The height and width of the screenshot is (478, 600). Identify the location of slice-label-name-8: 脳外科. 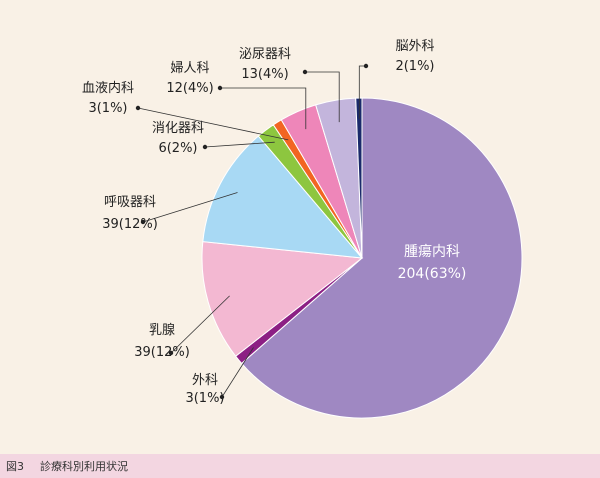
(414, 46).